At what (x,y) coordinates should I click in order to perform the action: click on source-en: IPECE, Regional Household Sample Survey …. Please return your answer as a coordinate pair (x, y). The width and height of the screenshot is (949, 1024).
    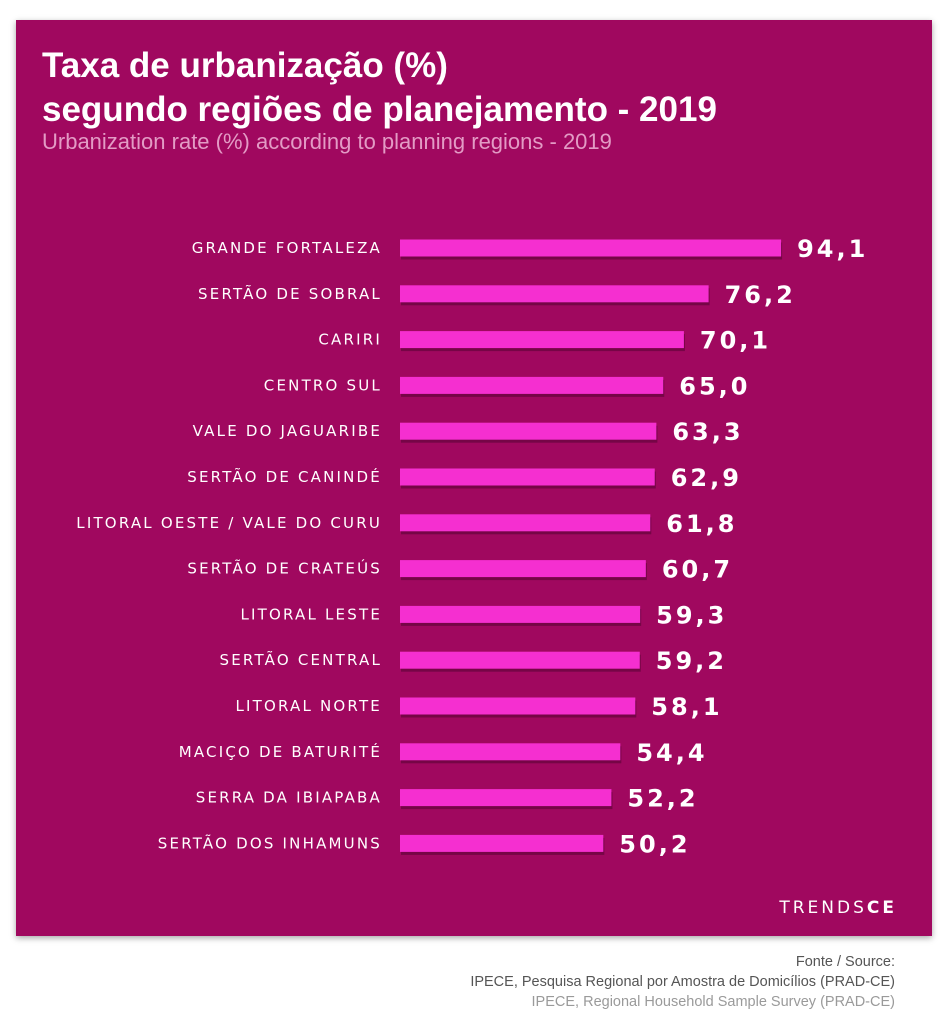
    Looking at the image, I should click on (713, 1002).